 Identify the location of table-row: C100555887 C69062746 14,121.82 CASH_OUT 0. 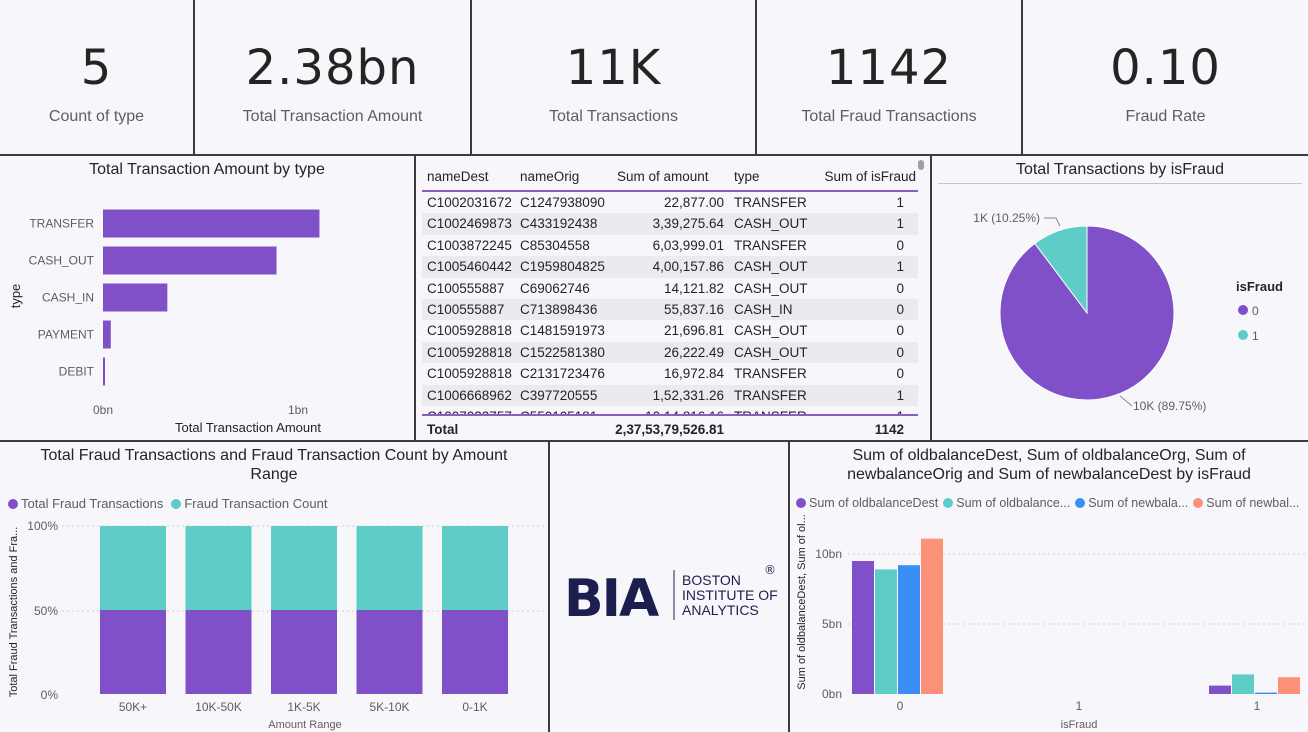
(670, 288).